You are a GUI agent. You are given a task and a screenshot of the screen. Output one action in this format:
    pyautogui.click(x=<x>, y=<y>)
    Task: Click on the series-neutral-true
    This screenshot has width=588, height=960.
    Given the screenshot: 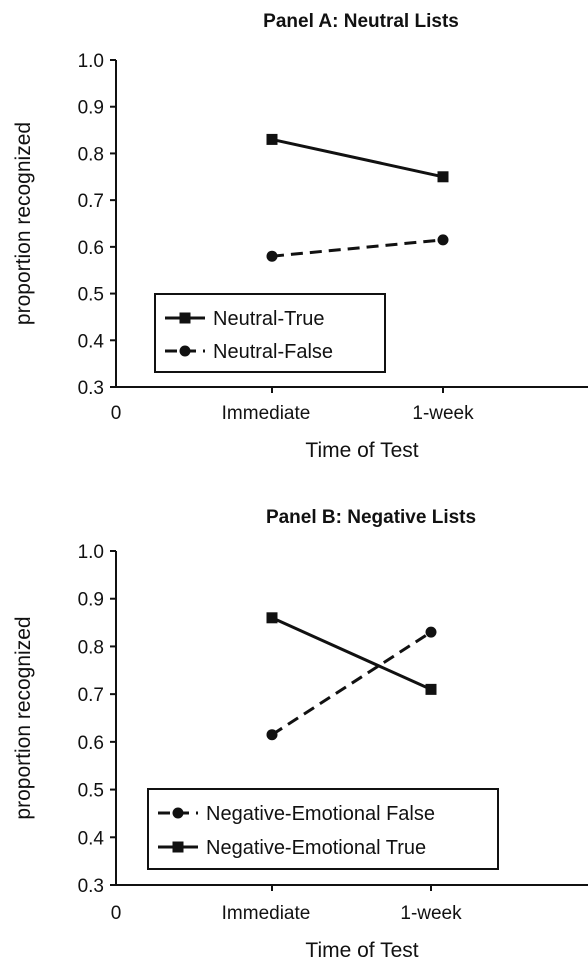 What is the action you would take?
    pyautogui.click(x=357, y=158)
    